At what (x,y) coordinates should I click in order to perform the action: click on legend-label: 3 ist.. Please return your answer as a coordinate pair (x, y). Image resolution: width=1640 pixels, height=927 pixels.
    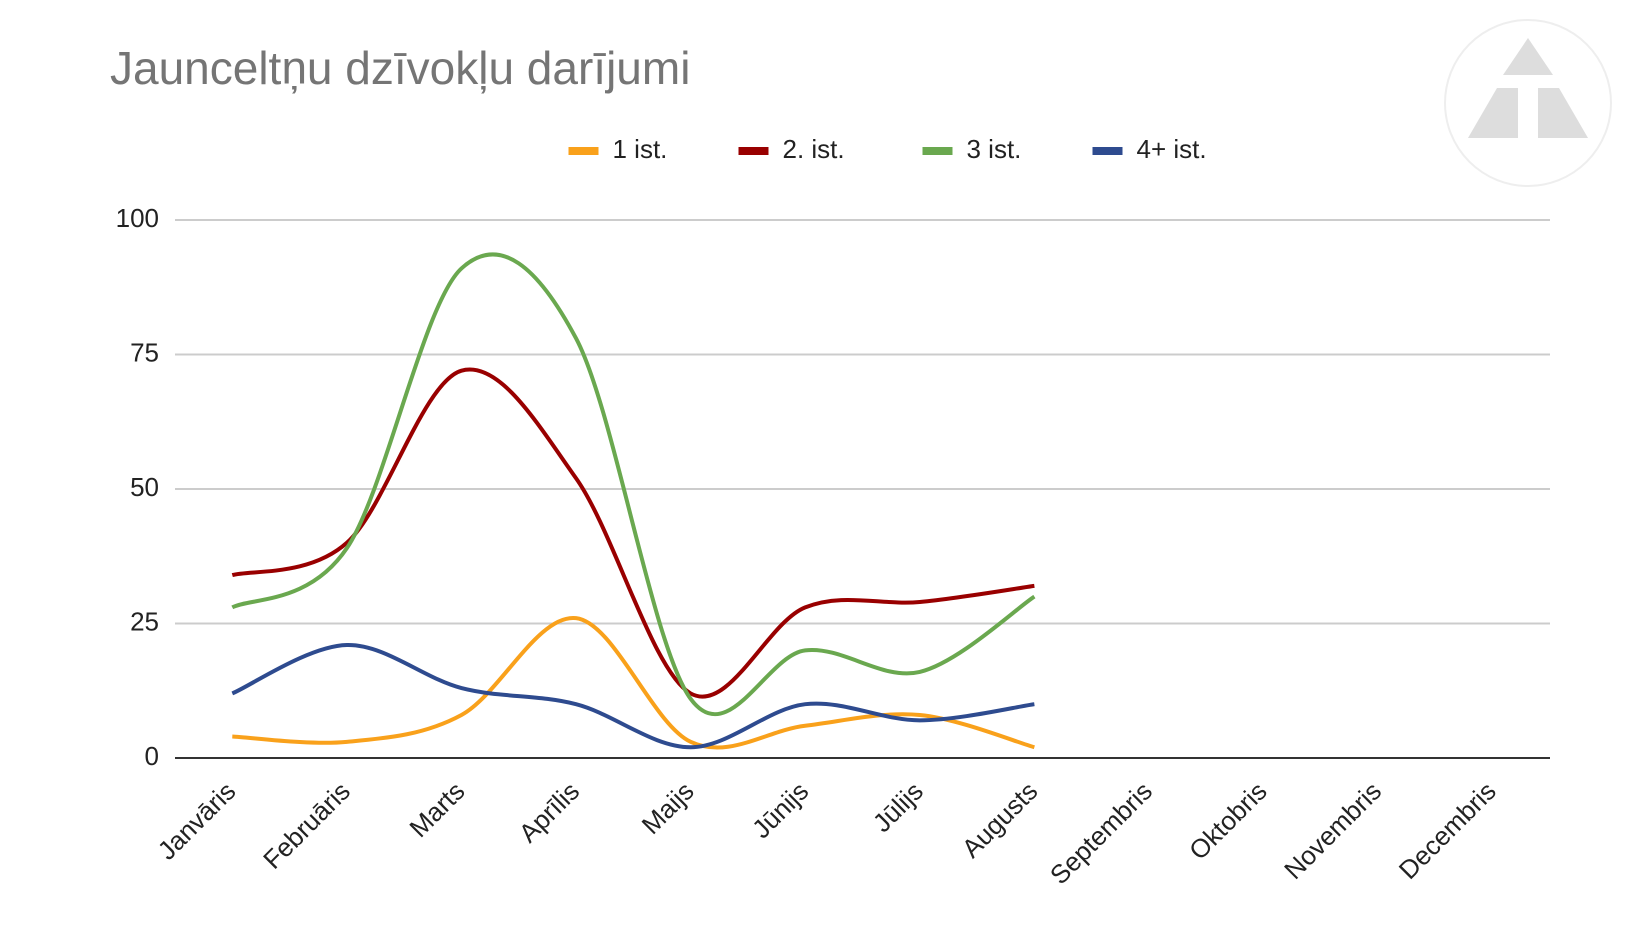
    Looking at the image, I should click on (994, 149).